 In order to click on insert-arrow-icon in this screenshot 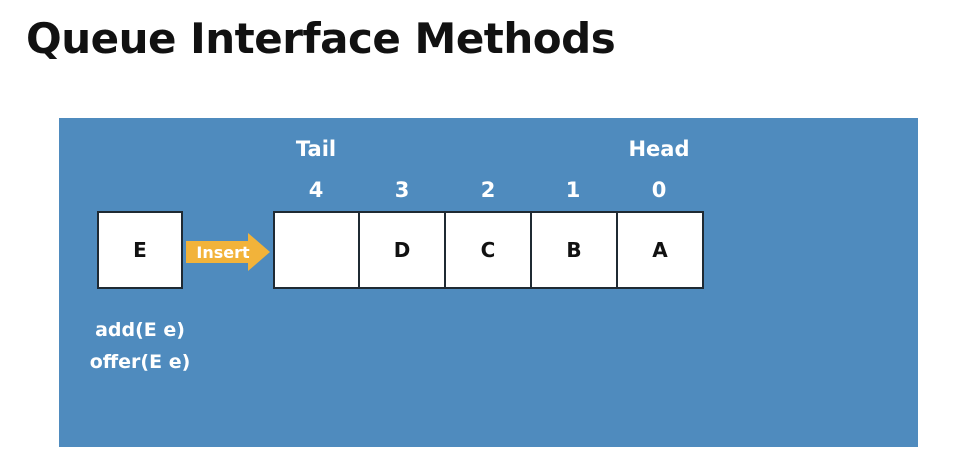, I will do `click(228, 252)`.